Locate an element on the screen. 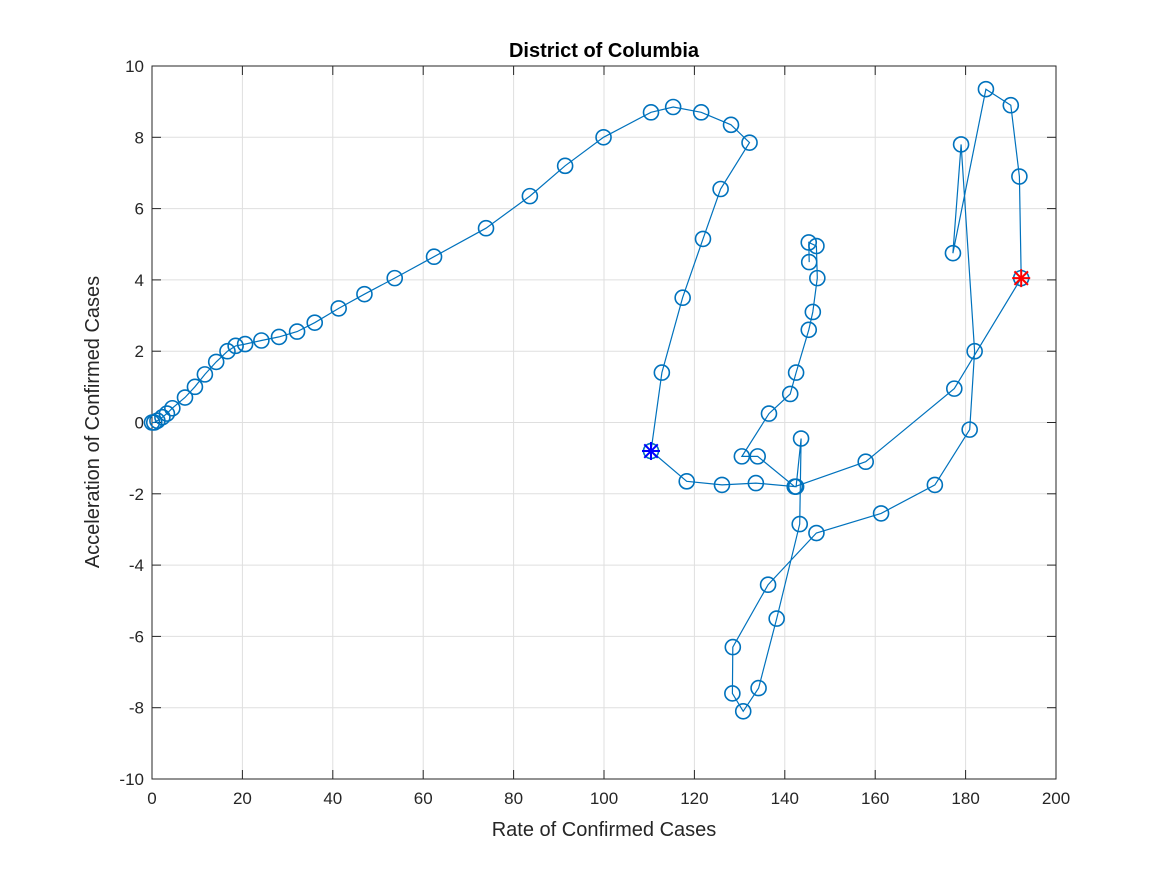  end-marker is located at coordinates (1021, 278).